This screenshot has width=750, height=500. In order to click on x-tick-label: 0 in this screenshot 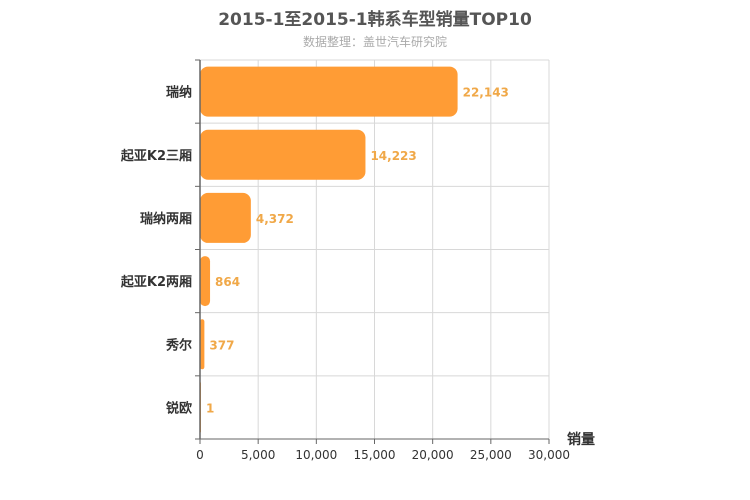, I will do `click(200, 455)`.